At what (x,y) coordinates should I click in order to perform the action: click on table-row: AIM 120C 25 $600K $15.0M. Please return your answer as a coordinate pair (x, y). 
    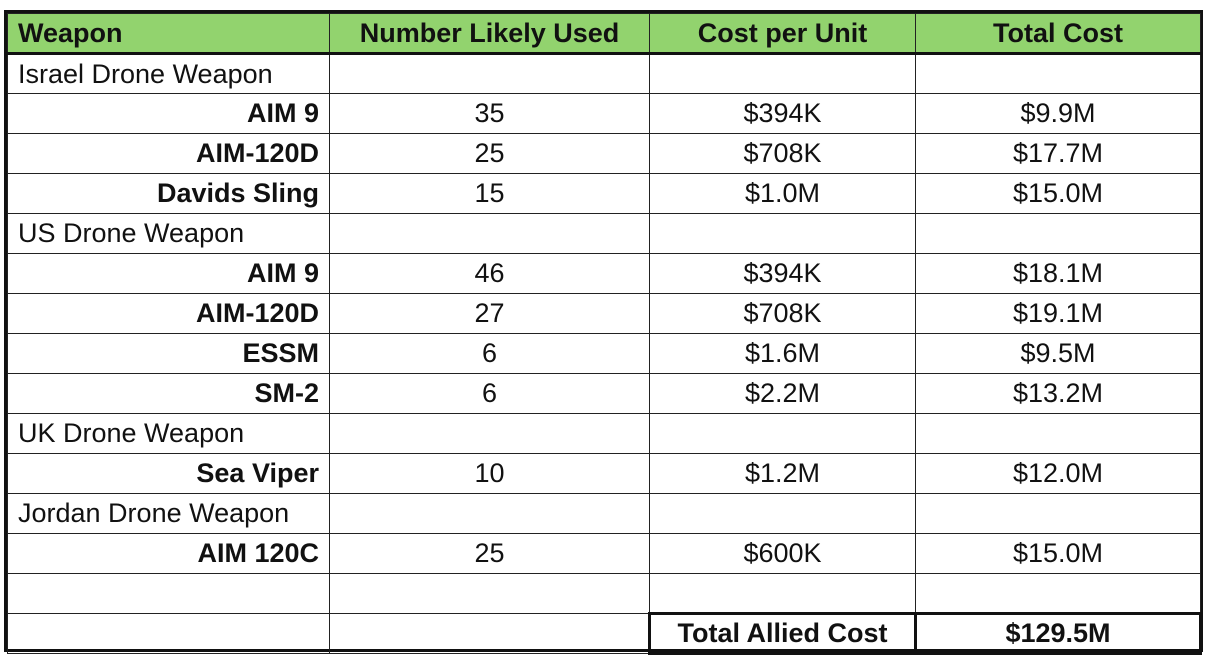
    Looking at the image, I should click on (604, 553).